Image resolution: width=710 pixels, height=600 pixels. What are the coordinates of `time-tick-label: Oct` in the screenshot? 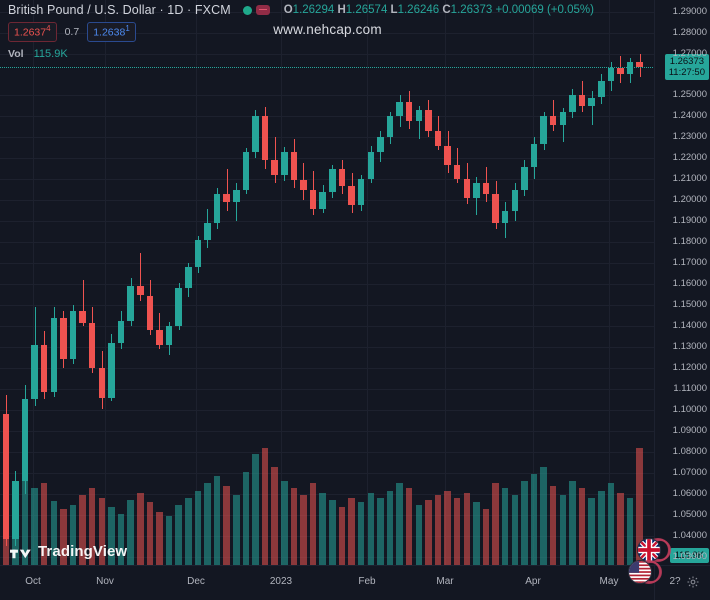 It's located at (33, 581).